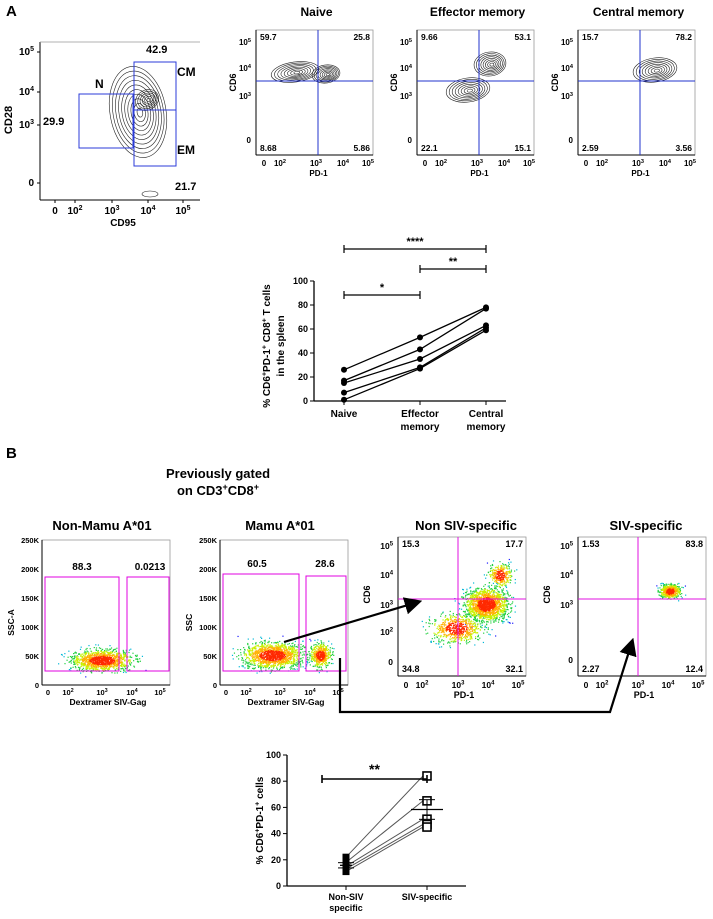 The image size is (713, 919). Describe the element at coordinates (155, 138) in the screenshot. I see `gate-effector-memory` at that location.